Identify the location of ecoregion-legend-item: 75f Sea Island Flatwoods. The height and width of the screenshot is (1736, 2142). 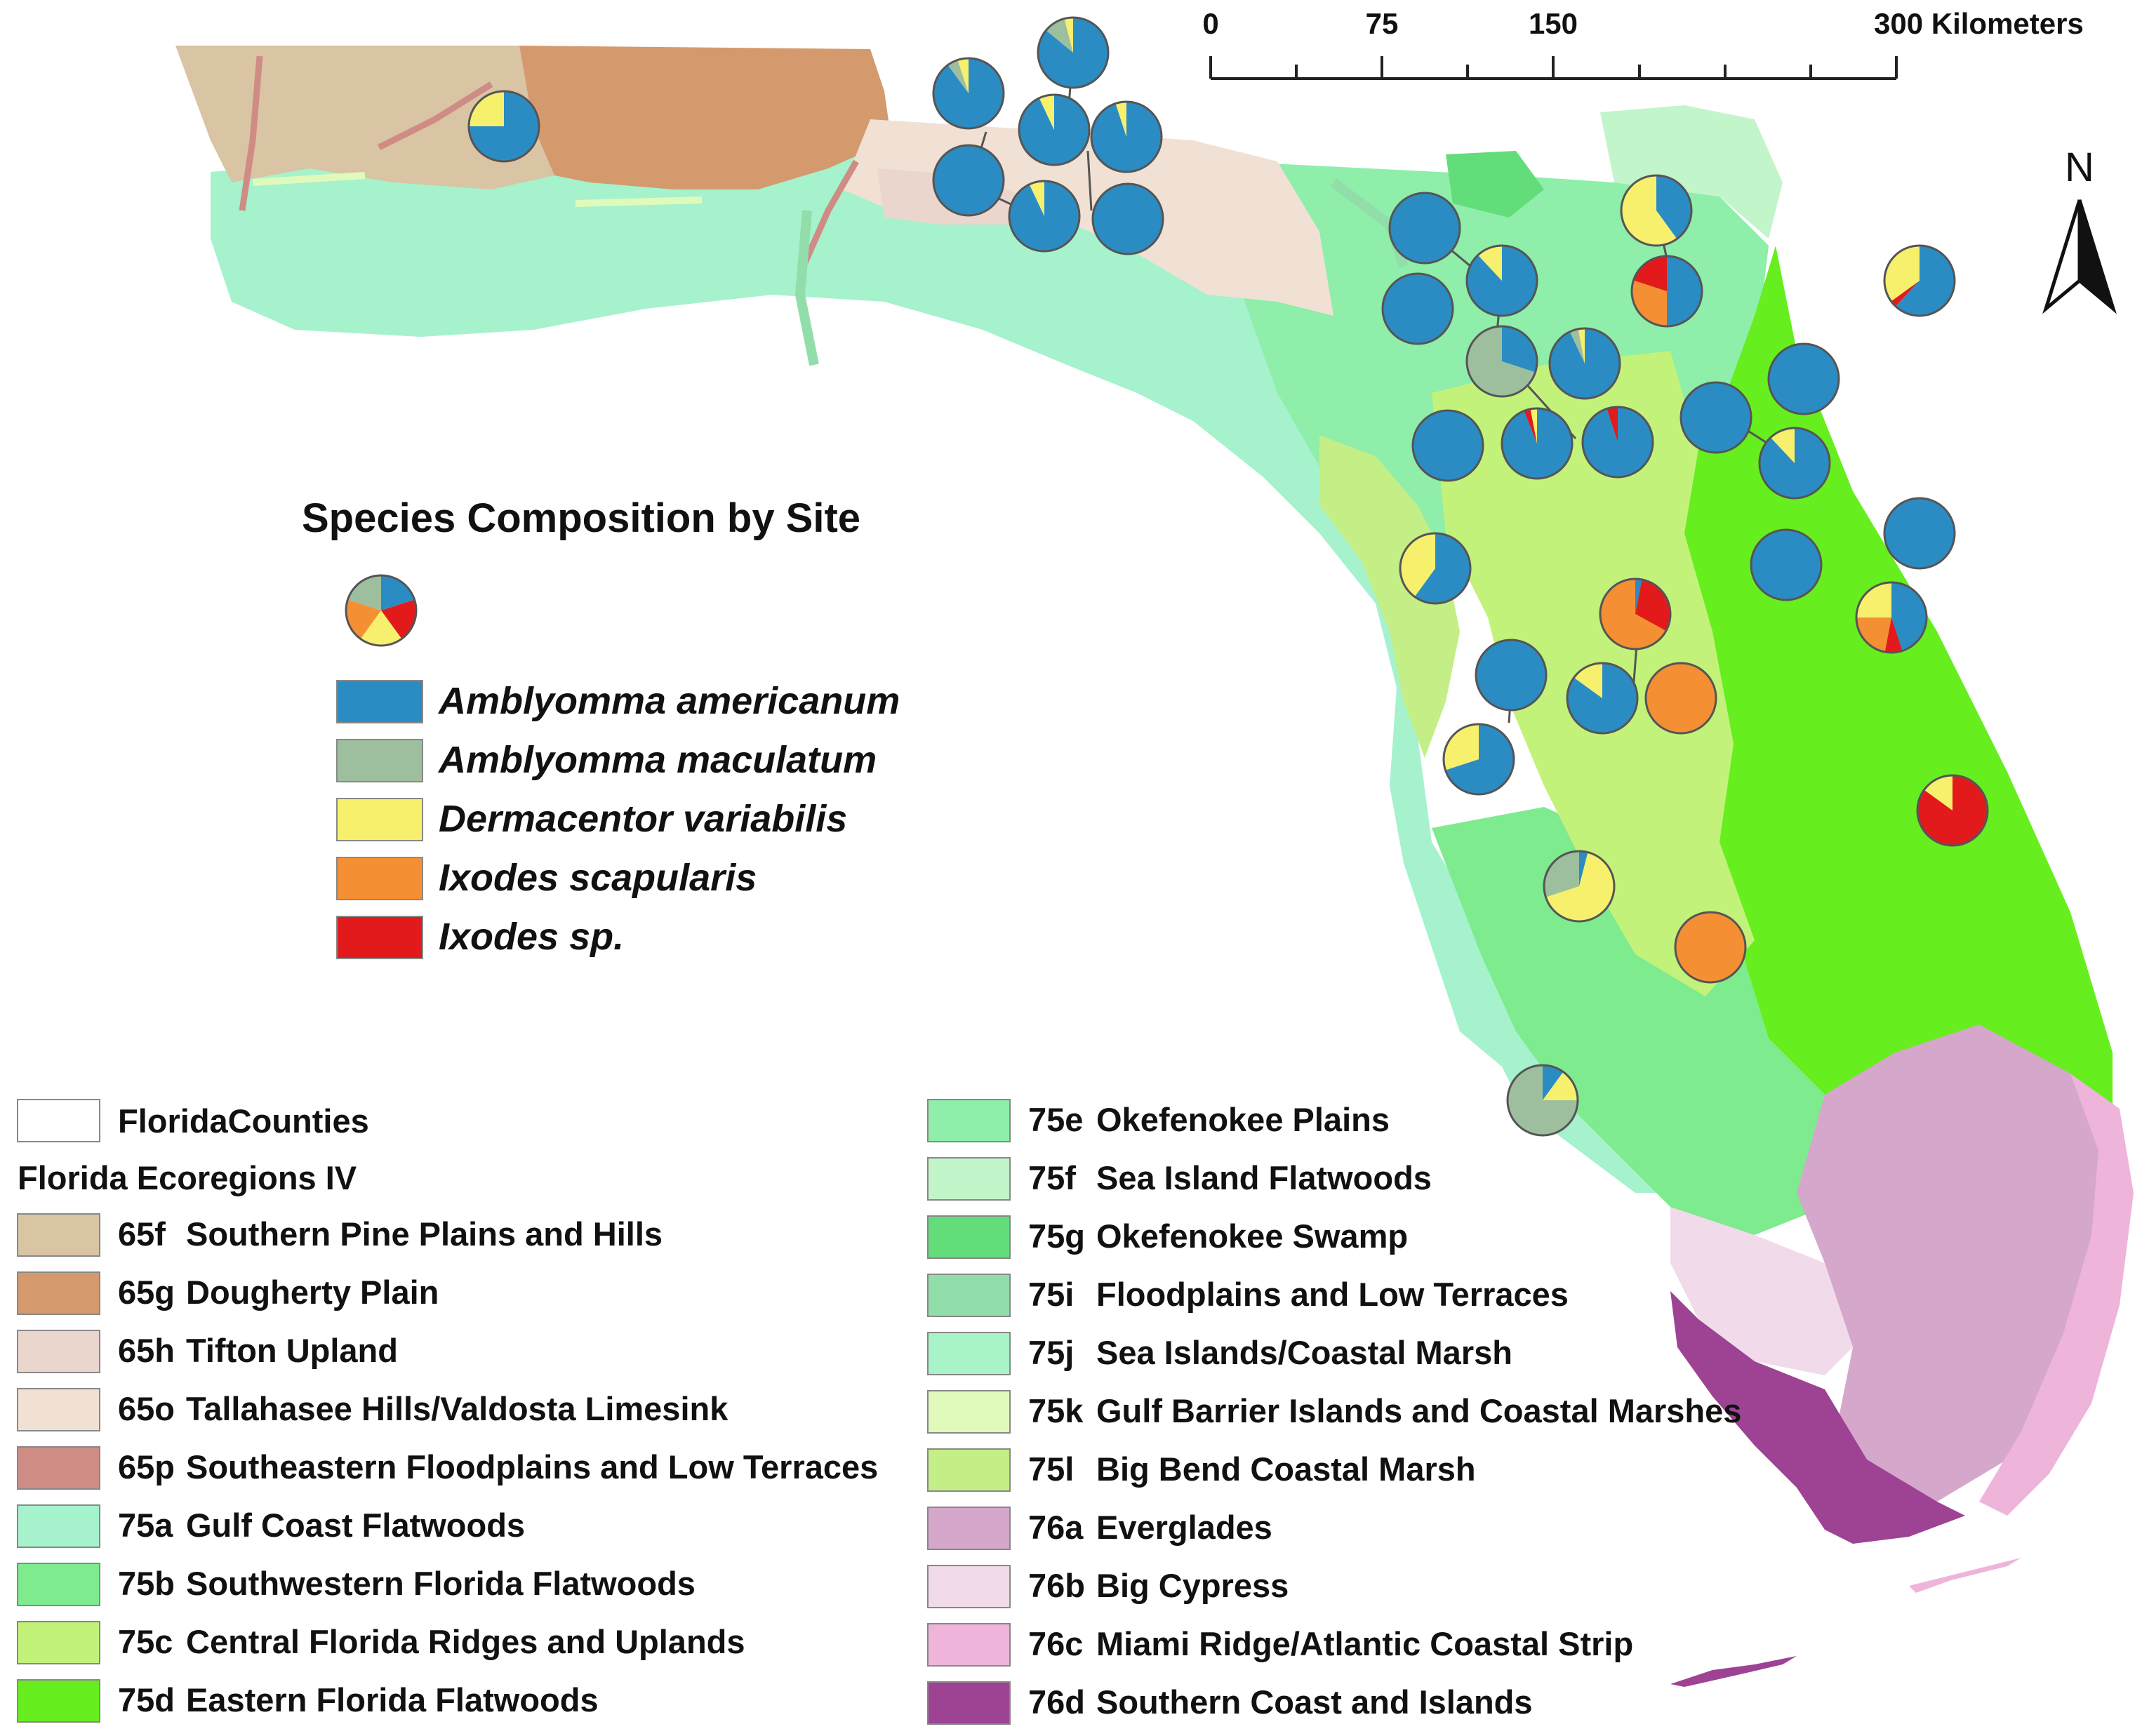
(1179, 1179).